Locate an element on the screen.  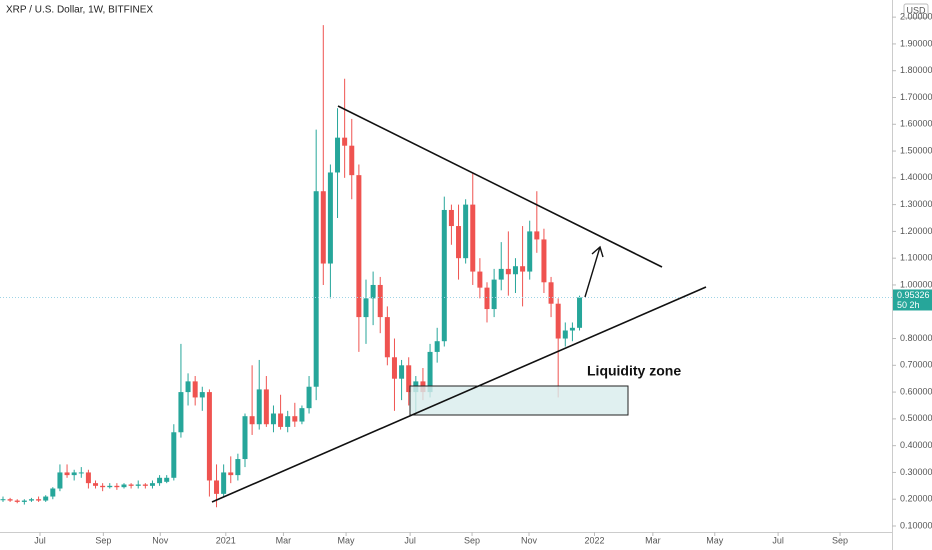
price-tag-label: 0.95326 is located at coordinates (913, 295).